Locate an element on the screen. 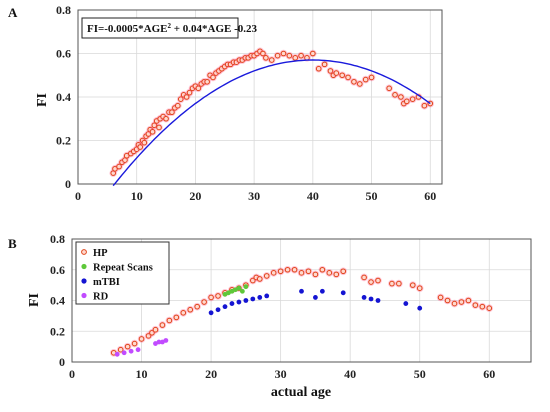  legend-marker-repeat-scans is located at coordinates (84, 266).